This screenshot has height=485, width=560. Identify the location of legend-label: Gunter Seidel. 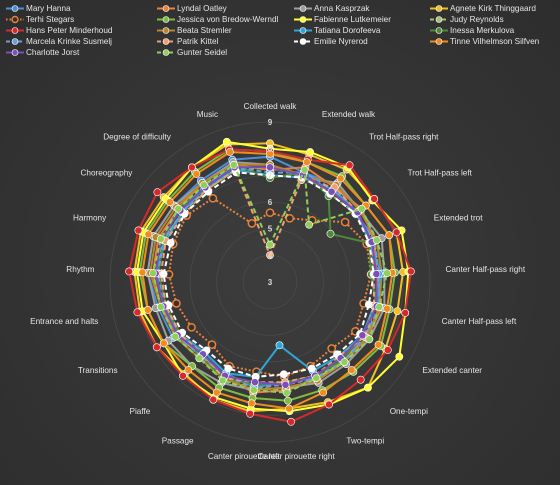
(202, 52).